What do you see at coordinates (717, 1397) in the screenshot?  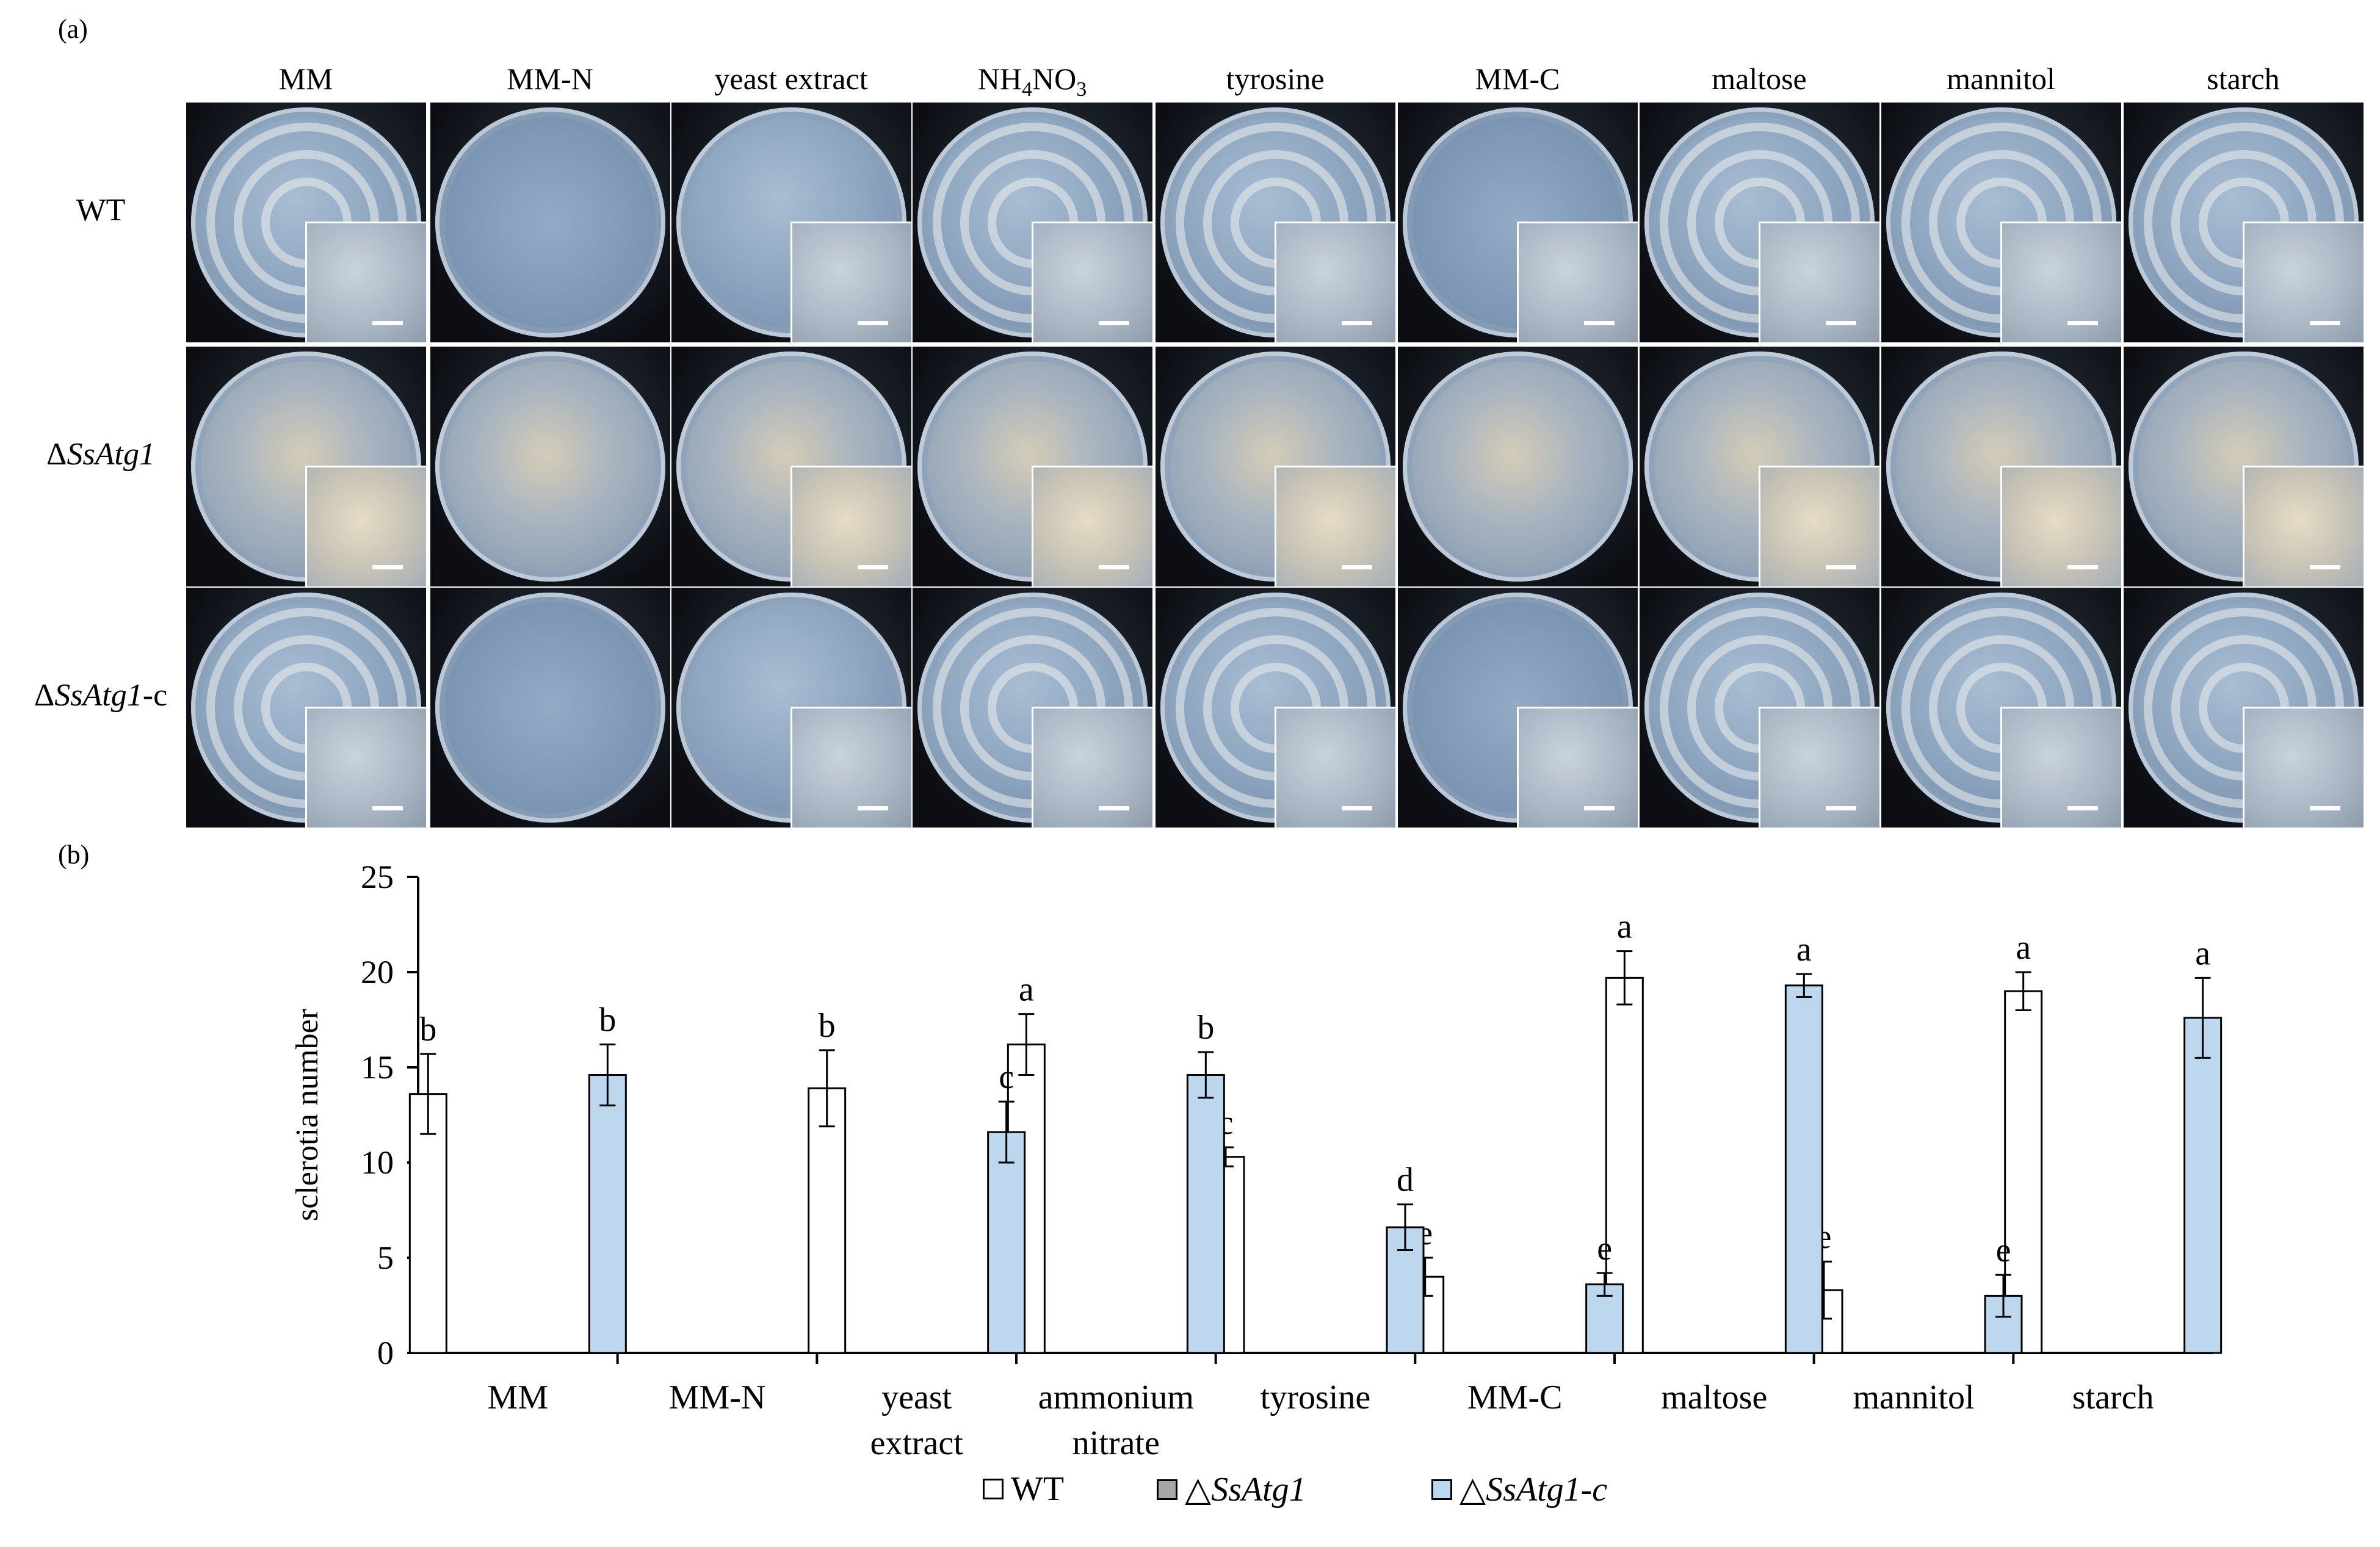 I see `x-tick-label: MM-N` at bounding box center [717, 1397].